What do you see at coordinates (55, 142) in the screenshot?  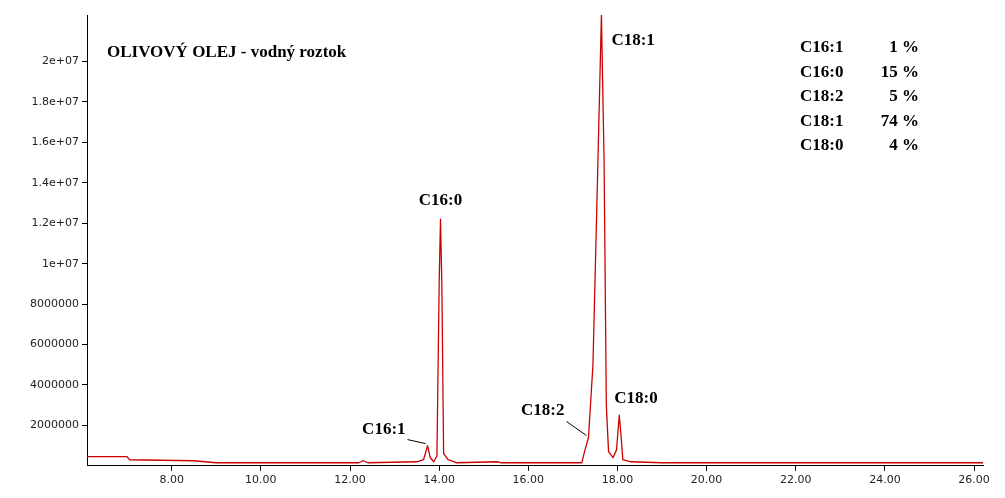 I see `y-tick-label: 1.6e+07` at bounding box center [55, 142].